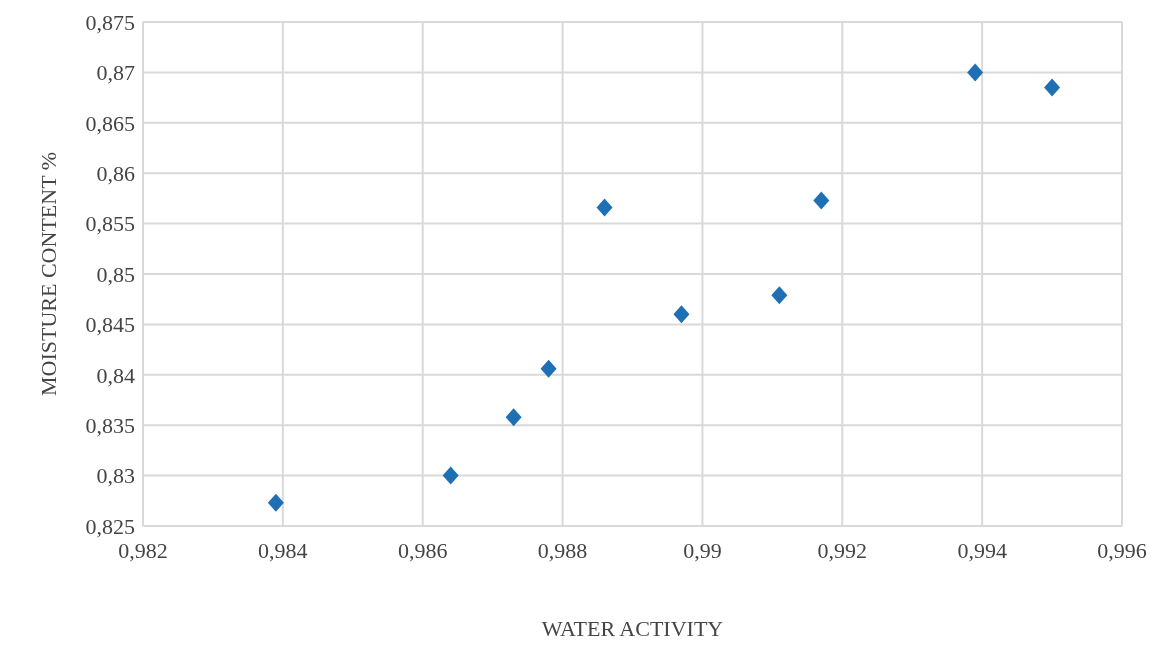  I want to click on x-tick-label: 0,984, so click(283, 550).